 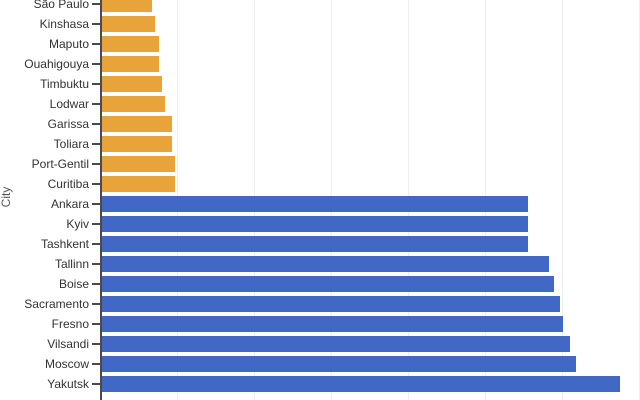 What do you see at coordinates (64, 84) in the screenshot?
I see `category-label: Timbuktu` at bounding box center [64, 84].